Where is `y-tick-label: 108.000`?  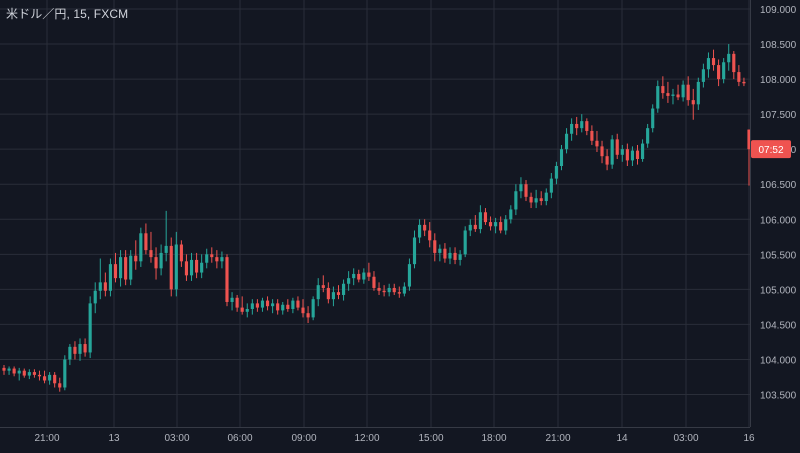 y-tick-label: 108.000 is located at coordinates (778, 80).